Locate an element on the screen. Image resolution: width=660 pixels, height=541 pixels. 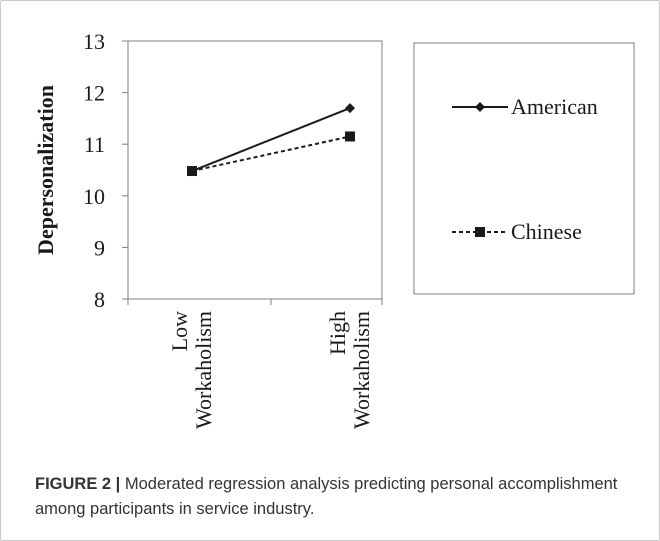
y-tick-label: 10 is located at coordinates (94, 196).